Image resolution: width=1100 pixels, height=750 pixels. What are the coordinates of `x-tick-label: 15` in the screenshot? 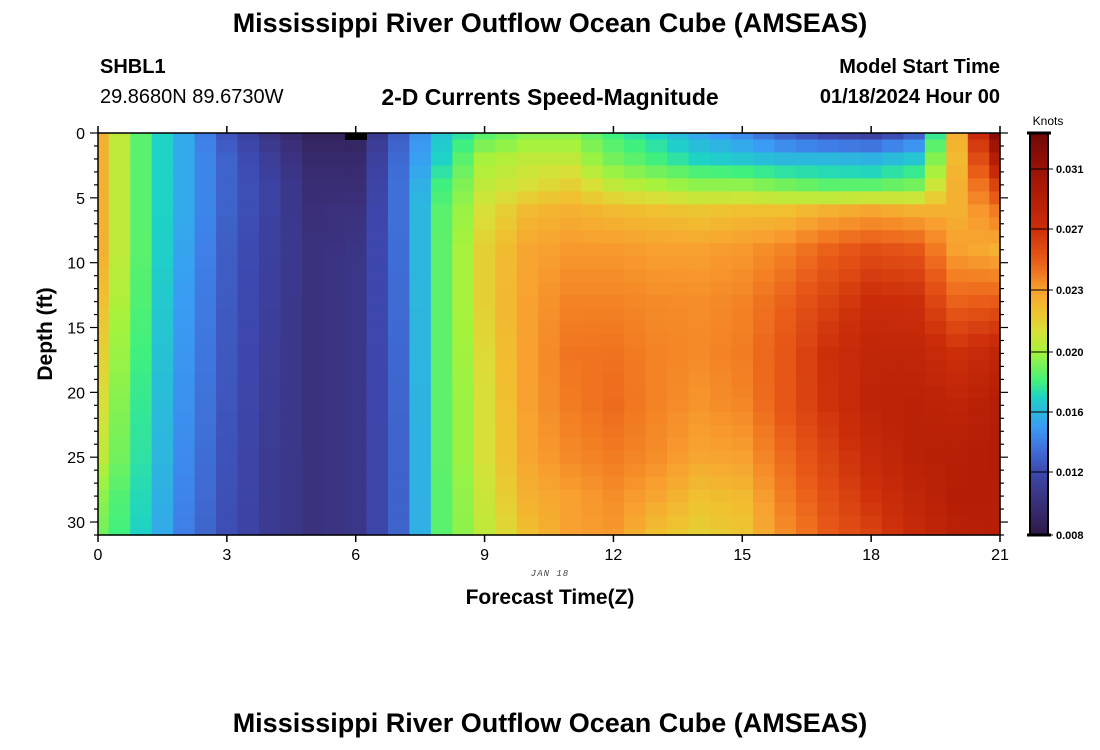 It's located at (742, 555).